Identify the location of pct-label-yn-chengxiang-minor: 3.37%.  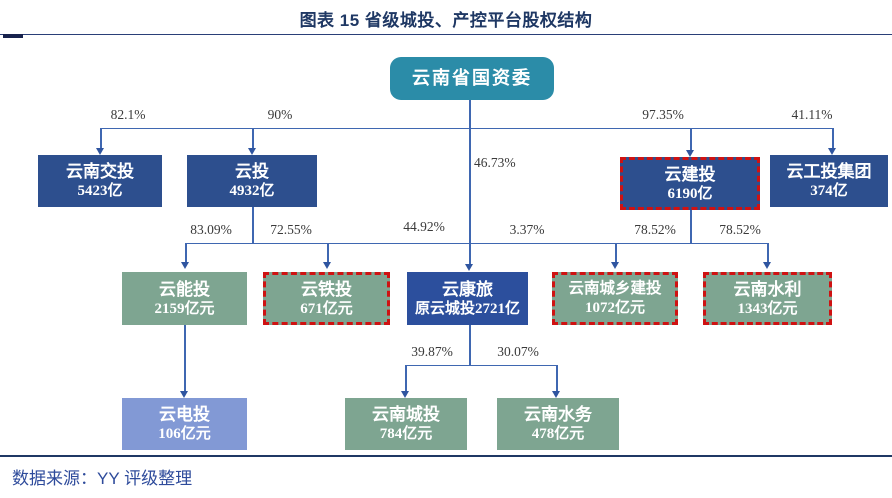
(527, 229).